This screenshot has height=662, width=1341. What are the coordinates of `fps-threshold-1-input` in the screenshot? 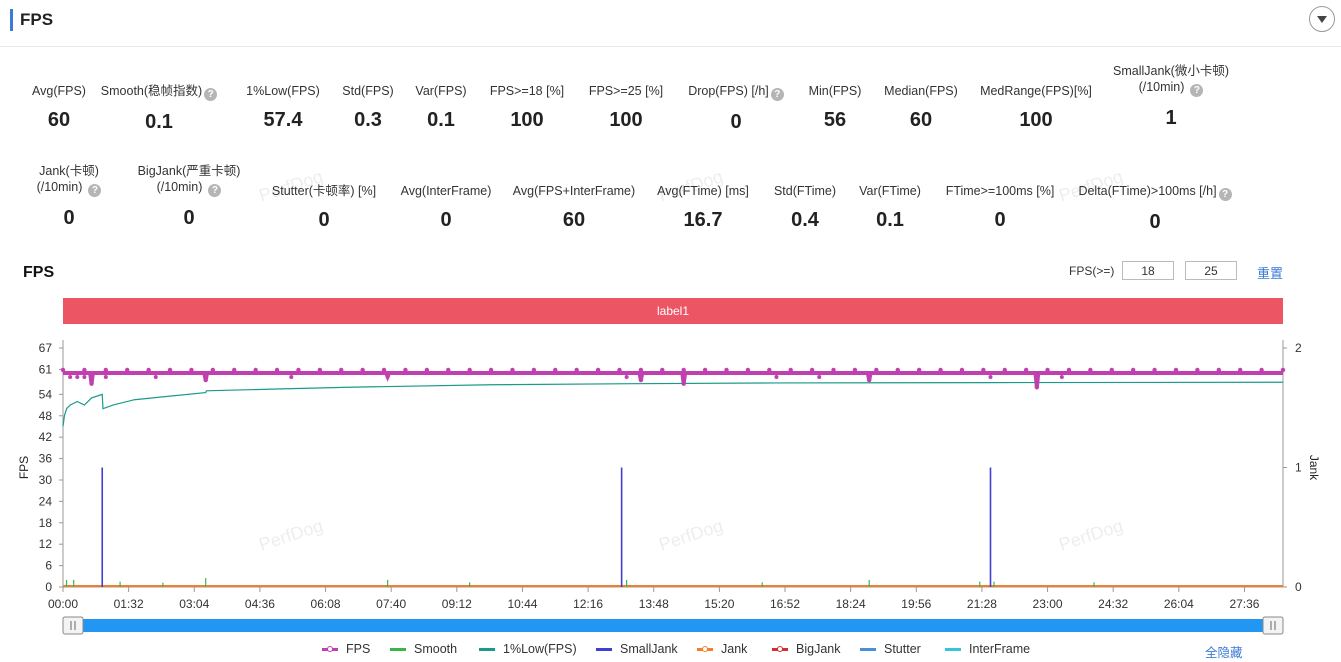 It's located at (1148, 270).